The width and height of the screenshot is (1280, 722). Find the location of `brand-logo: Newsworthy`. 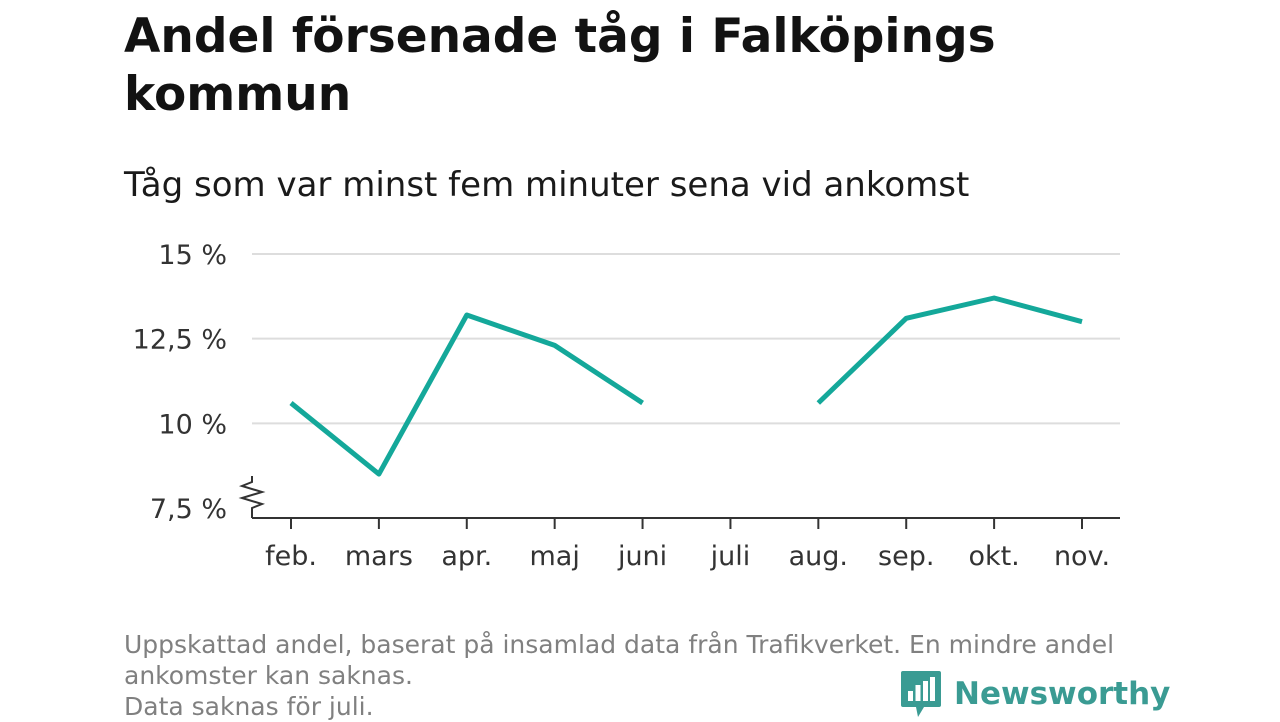

brand-logo: Newsworthy is located at coordinates (1035, 694).